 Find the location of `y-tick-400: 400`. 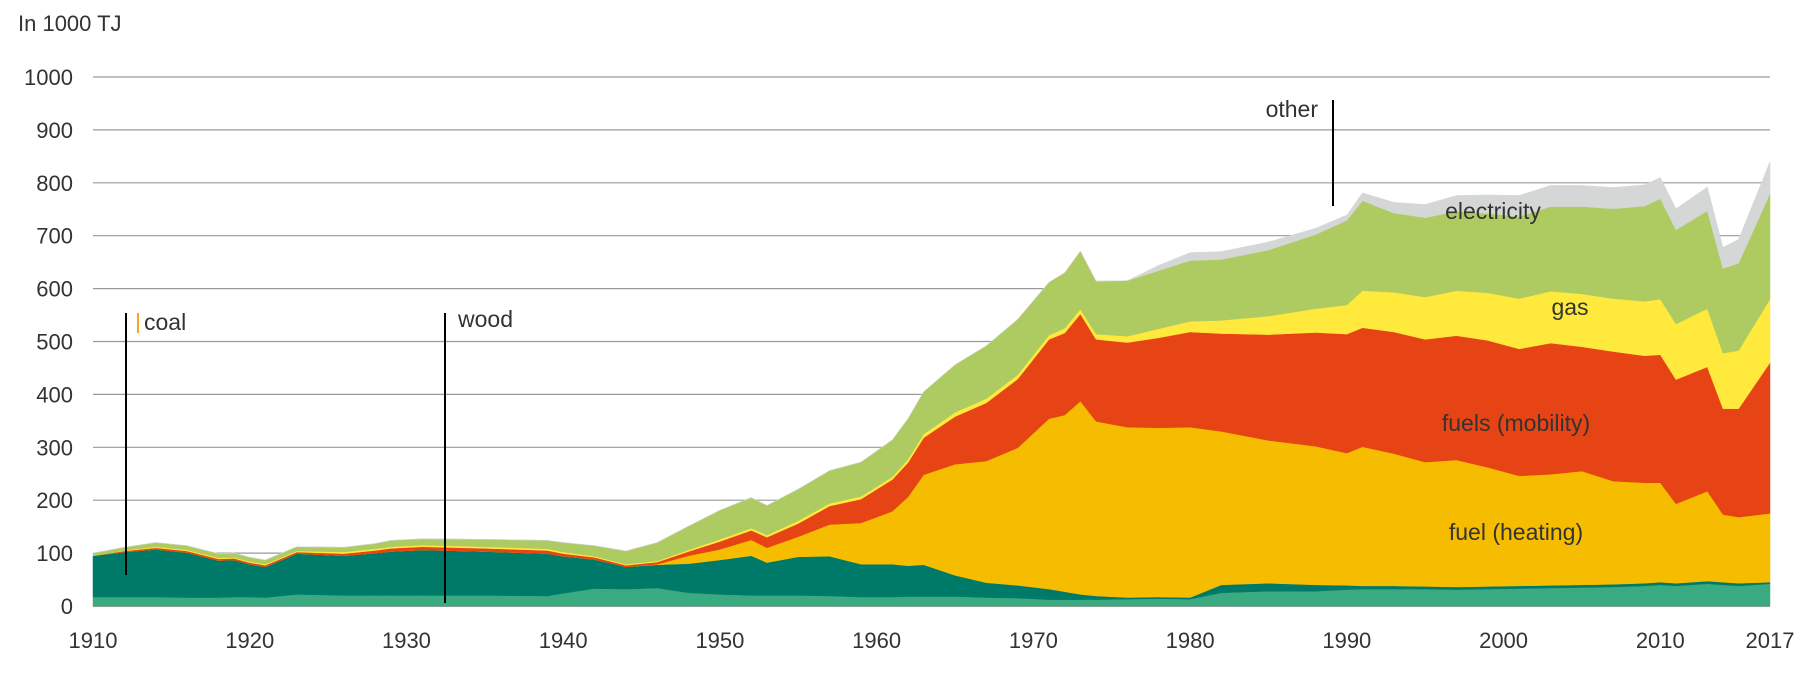

y-tick-400: 400 is located at coordinates (54, 394).